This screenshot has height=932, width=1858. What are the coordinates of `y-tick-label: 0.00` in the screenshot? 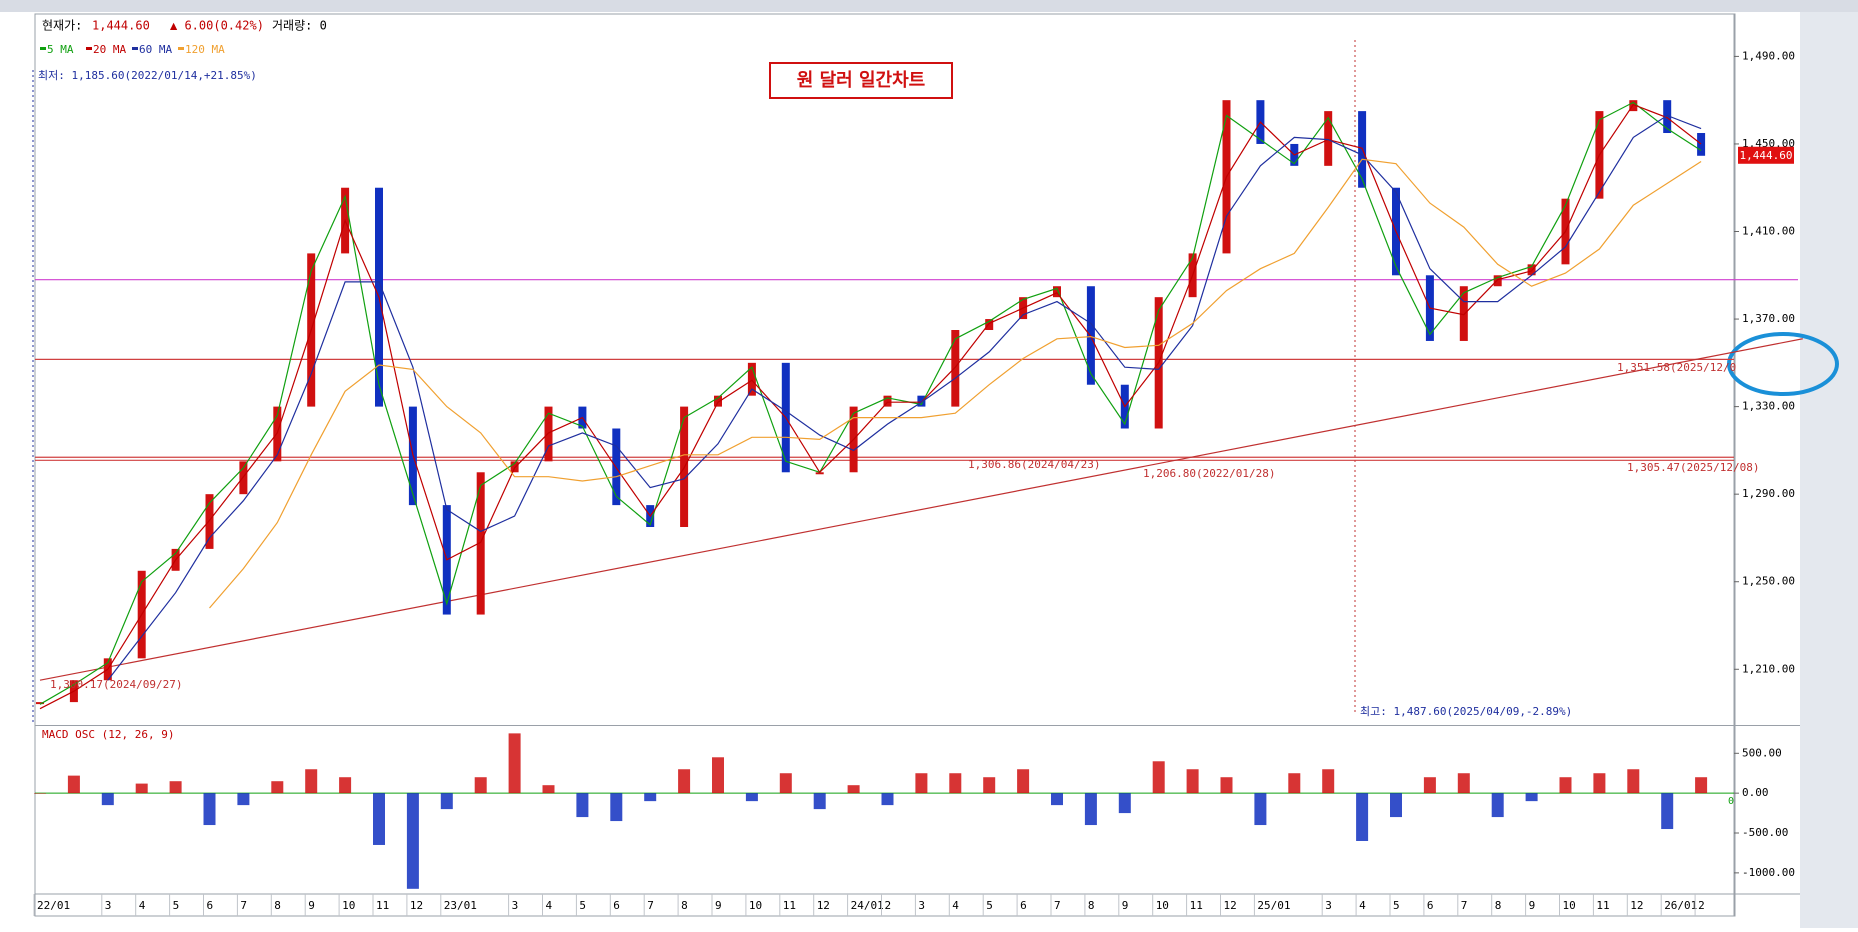 It's located at (1755, 792).